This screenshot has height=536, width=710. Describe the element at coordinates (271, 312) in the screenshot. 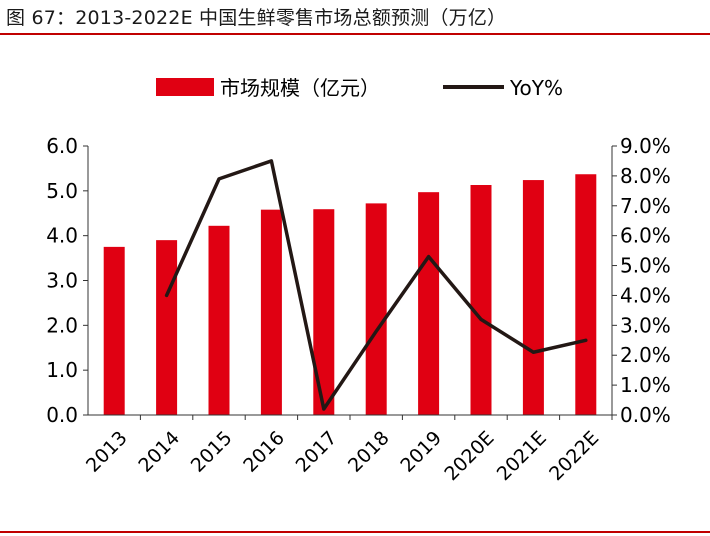

I see `bar-2016` at that location.